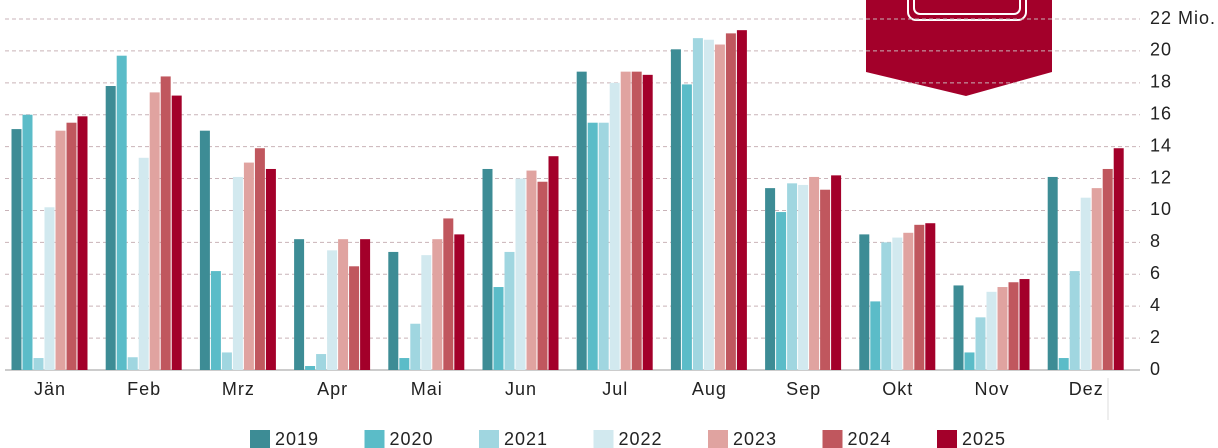  Describe the element at coordinates (526, 438) in the screenshot. I see `legend-label: 2021` at that location.